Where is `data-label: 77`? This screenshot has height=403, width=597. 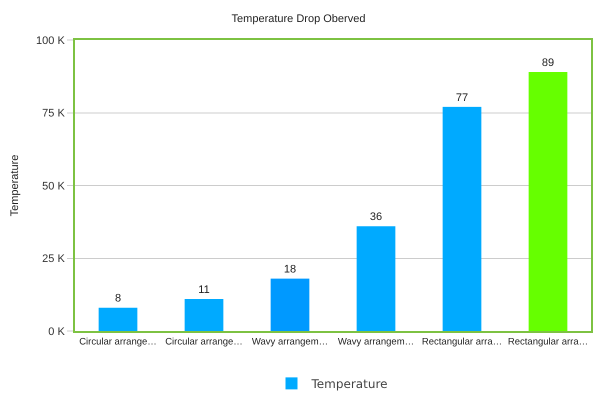
data-label: 77 is located at coordinates (462, 98).